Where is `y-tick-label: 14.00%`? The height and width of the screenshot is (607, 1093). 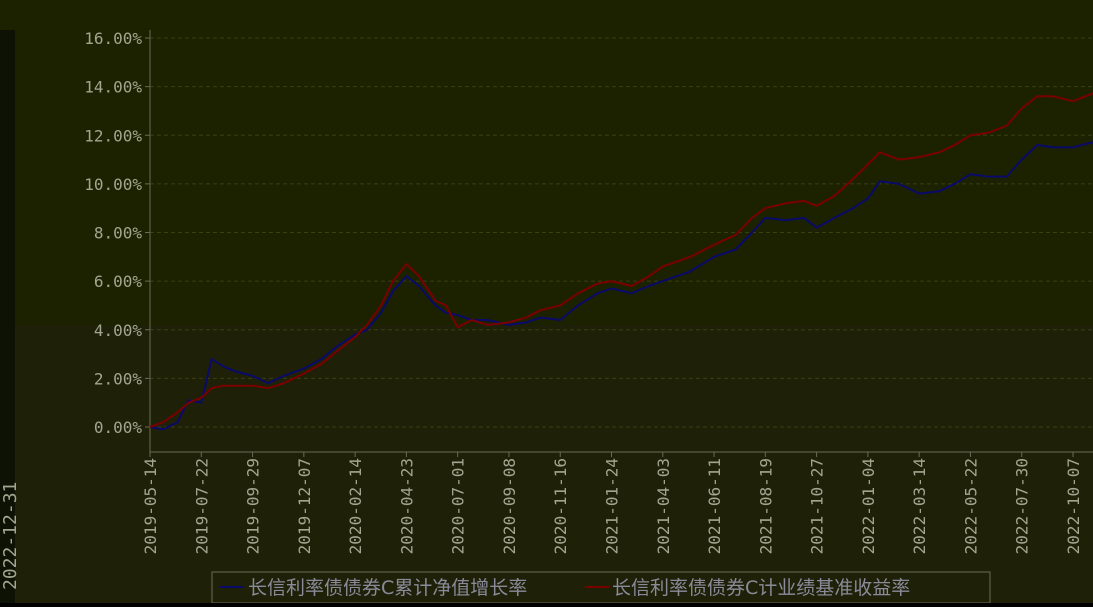 y-tick-label: 14.00% is located at coordinates (113, 87).